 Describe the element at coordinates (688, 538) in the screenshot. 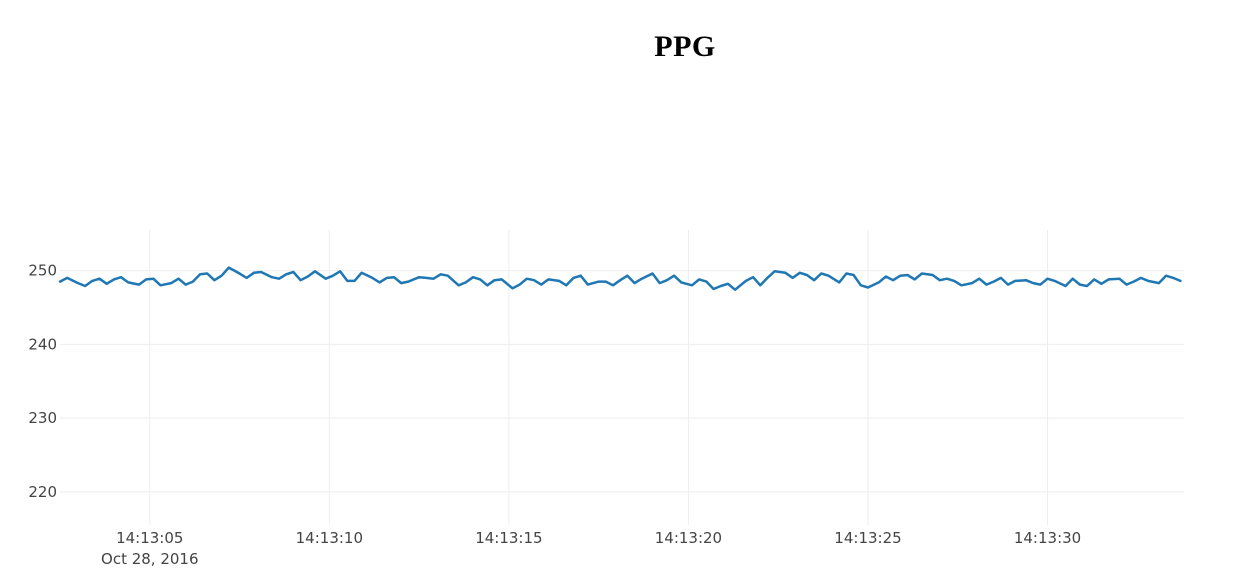

I see `x-tick-label: 14:13:20` at that location.